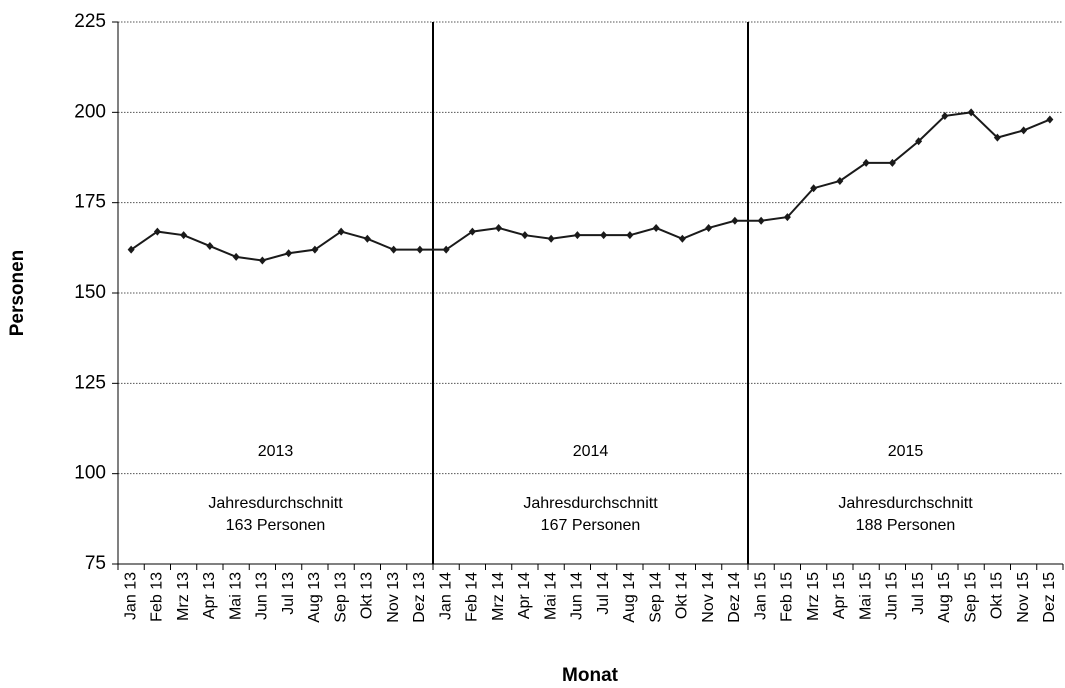  What do you see at coordinates (157, 597) in the screenshot?
I see `x-tick-label: Feb 13` at bounding box center [157, 597].